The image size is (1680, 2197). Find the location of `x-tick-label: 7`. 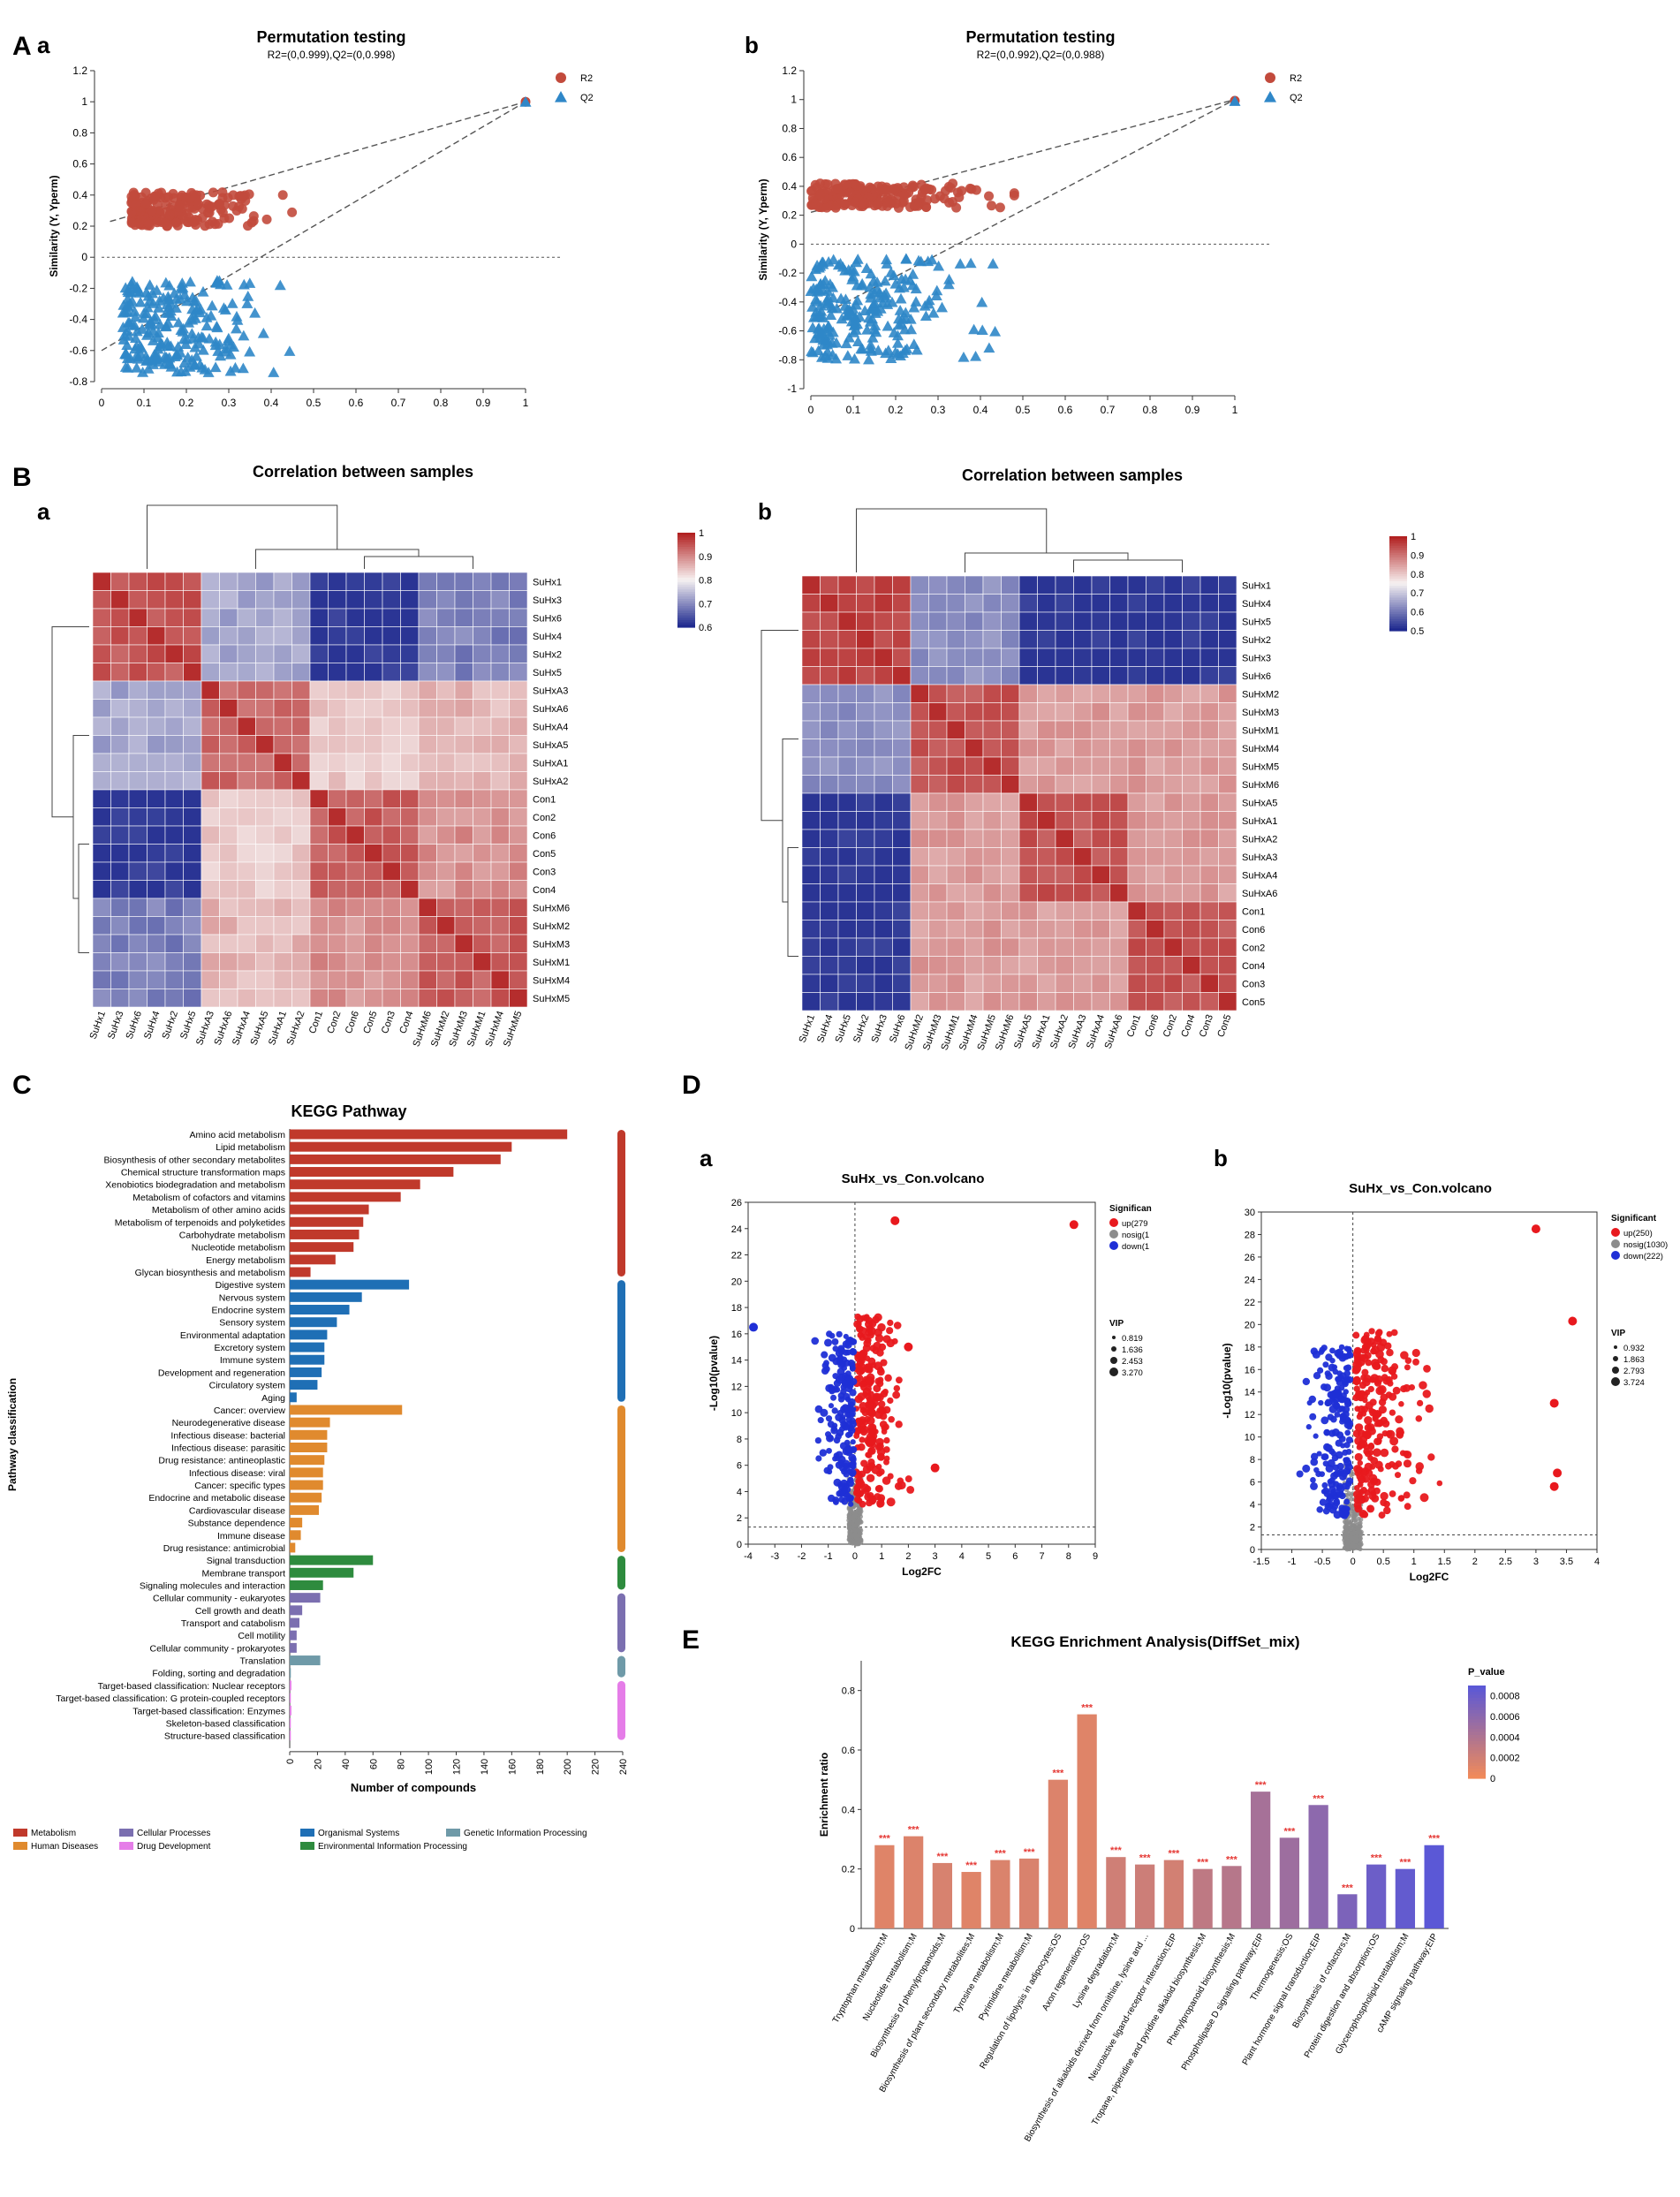

x-tick-label: 7 is located at coordinates (1041, 1556).